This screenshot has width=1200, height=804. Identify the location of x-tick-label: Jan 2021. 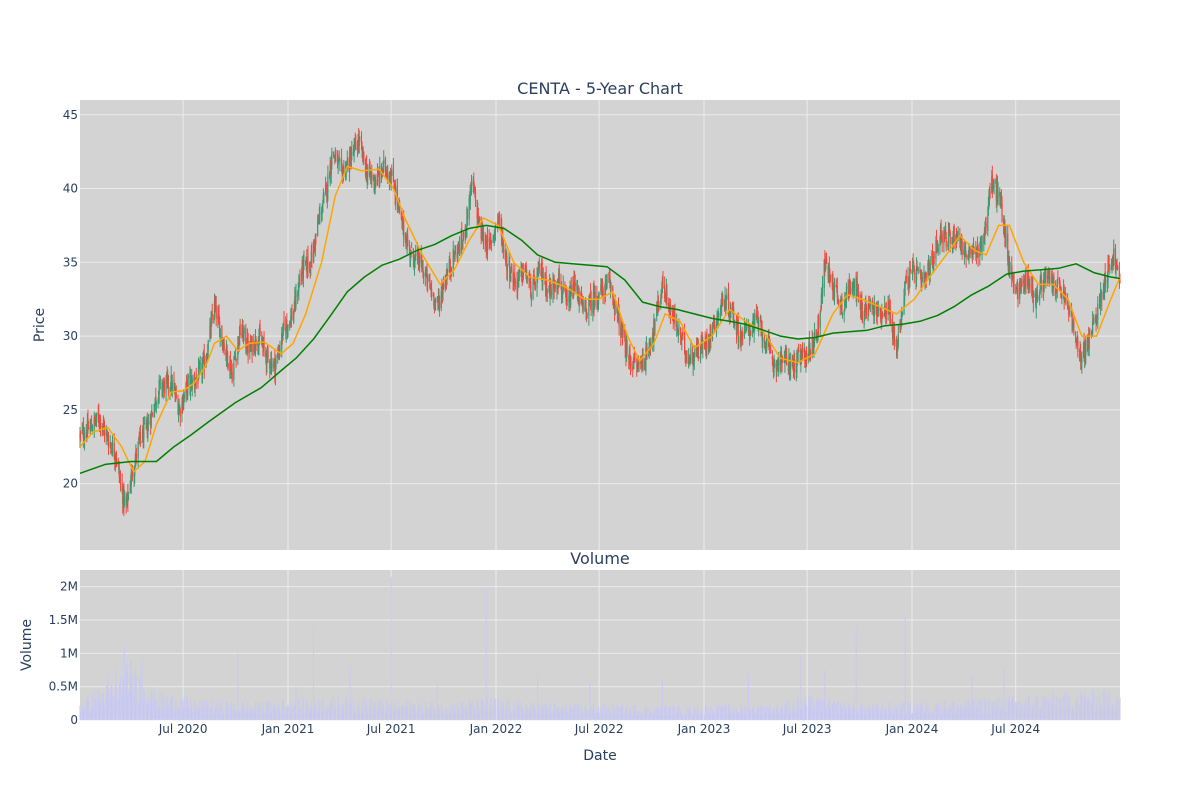
(288, 729).